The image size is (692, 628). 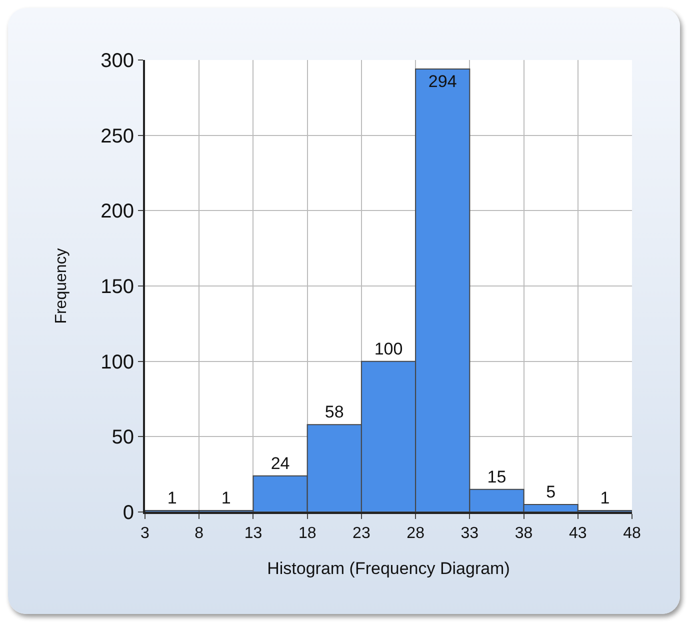 I want to click on data-label: 15, so click(x=496, y=476).